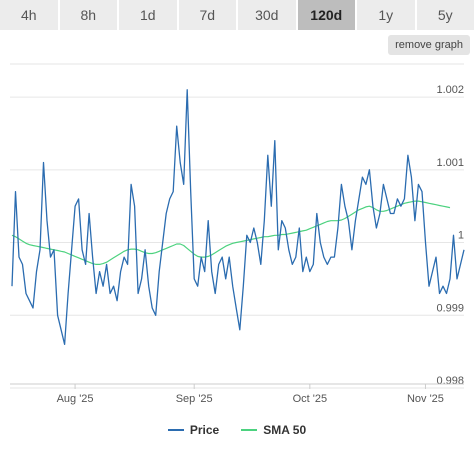 The image size is (474, 455). Describe the element at coordinates (208, 15) in the screenshot. I see `range-button-7d: 7d` at that location.